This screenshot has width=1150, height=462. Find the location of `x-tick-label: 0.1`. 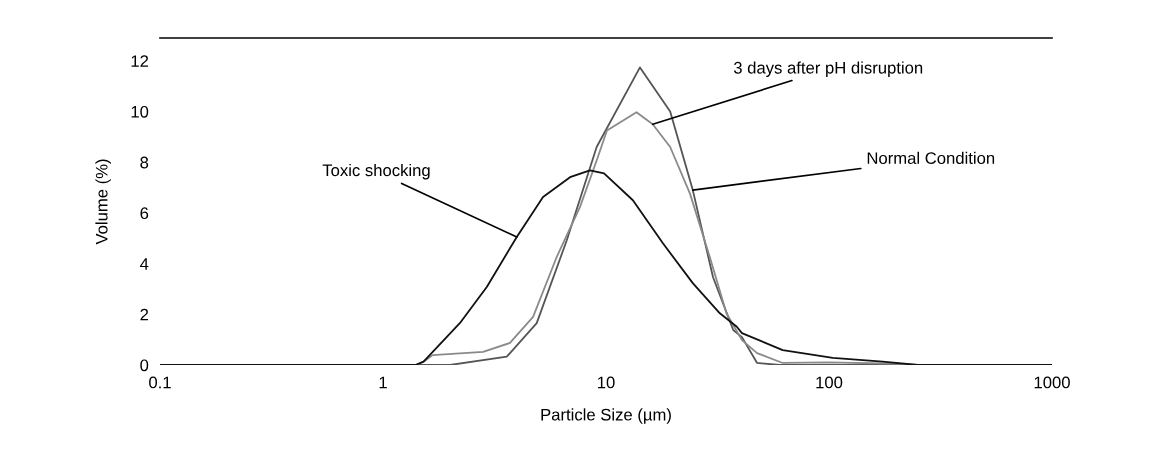

x-tick-label: 0.1 is located at coordinates (160, 382).